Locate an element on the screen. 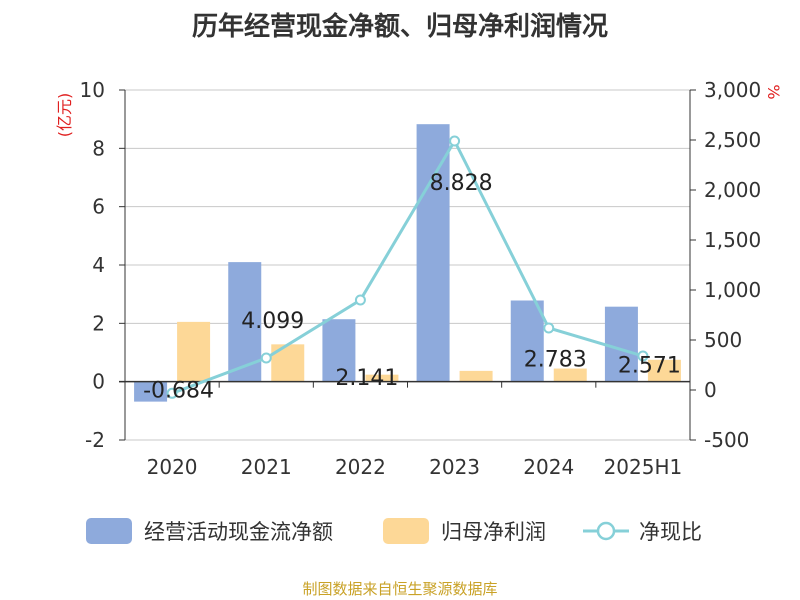  legend-item-cash-ratio: 净现比 is located at coordinates (642, 531).